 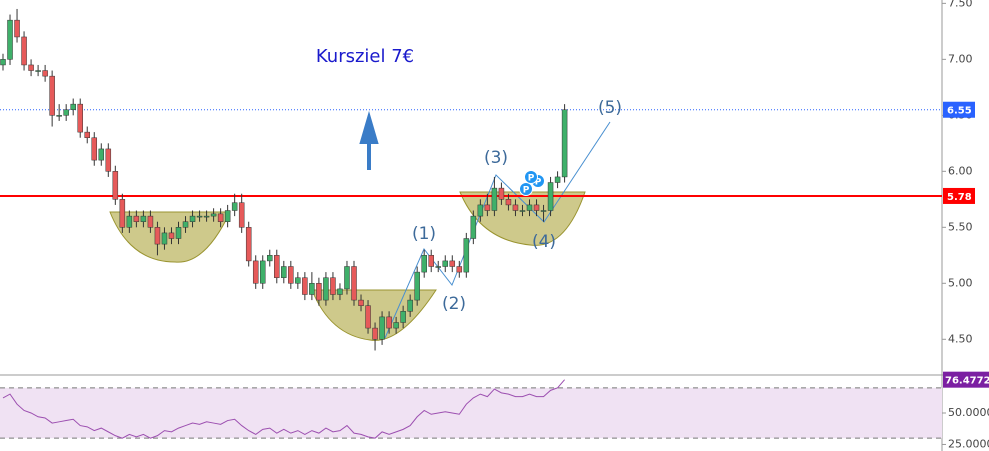 I want to click on rsi-label-box, so click(x=966, y=379).